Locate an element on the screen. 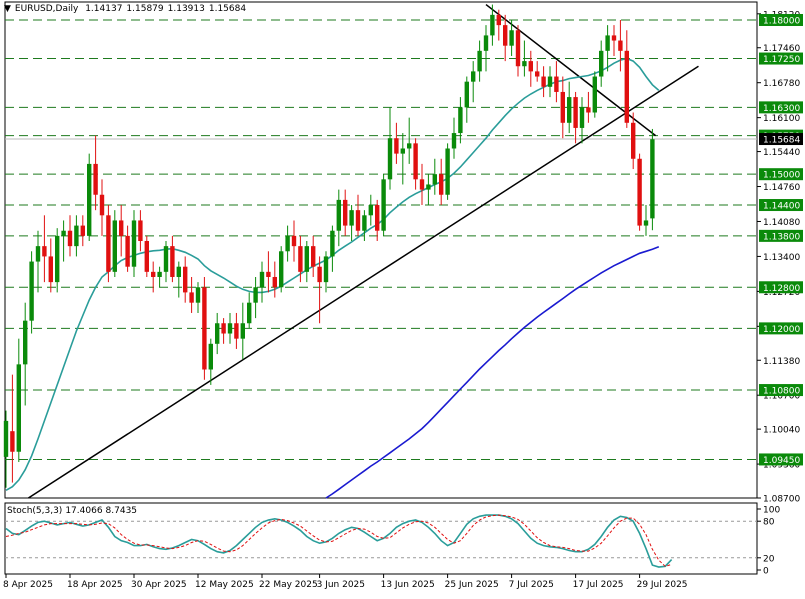  x-tick-label: 12 May 2025 is located at coordinates (224, 585).